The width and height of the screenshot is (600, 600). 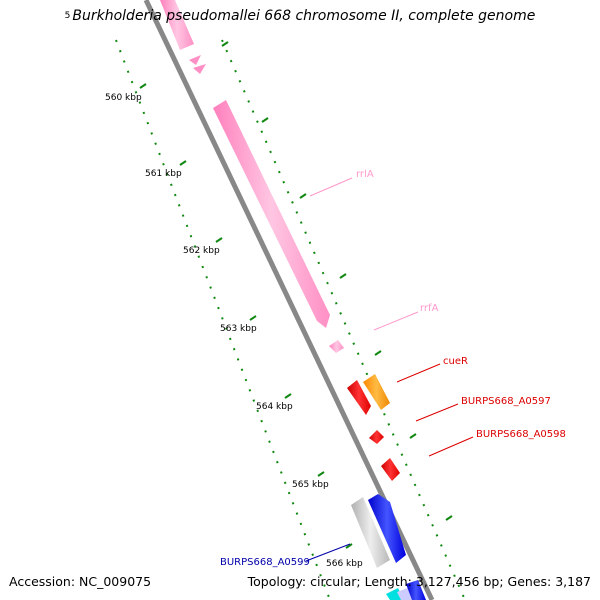 I want to click on gene-label-BURPS668_A0597: BURPS668_A0597, so click(x=506, y=401).